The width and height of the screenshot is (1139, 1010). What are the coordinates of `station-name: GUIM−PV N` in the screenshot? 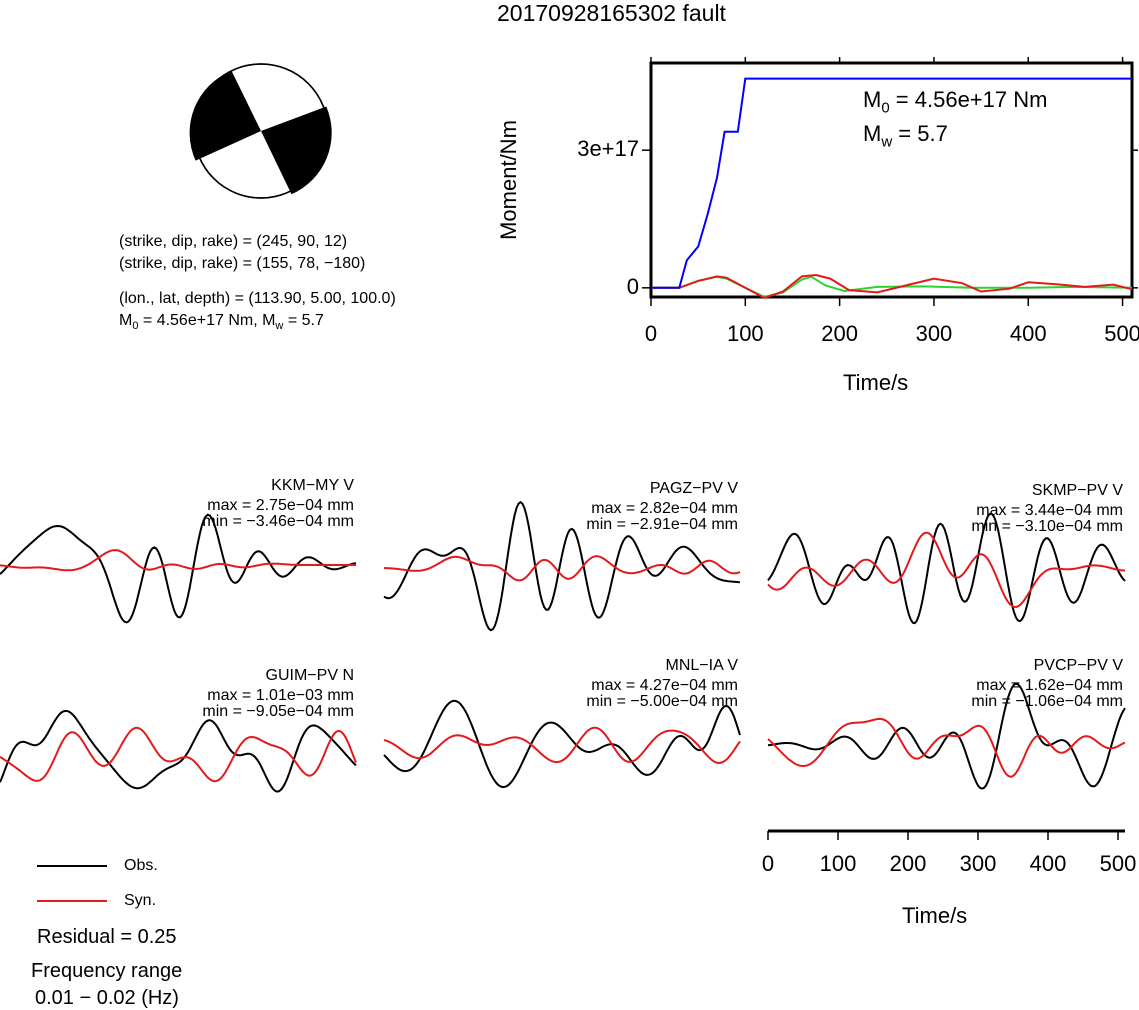 It's located at (309, 675).